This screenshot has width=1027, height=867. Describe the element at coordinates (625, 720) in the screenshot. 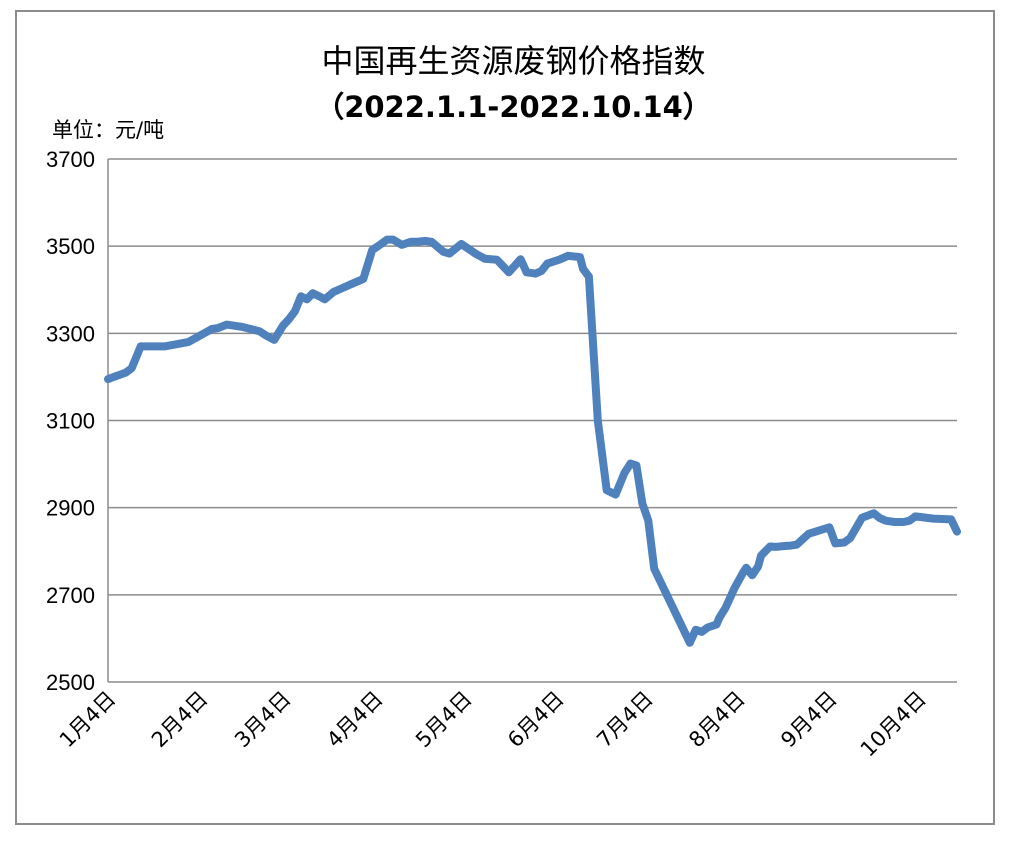

I see `x-tick-label: 7月4日` at that location.